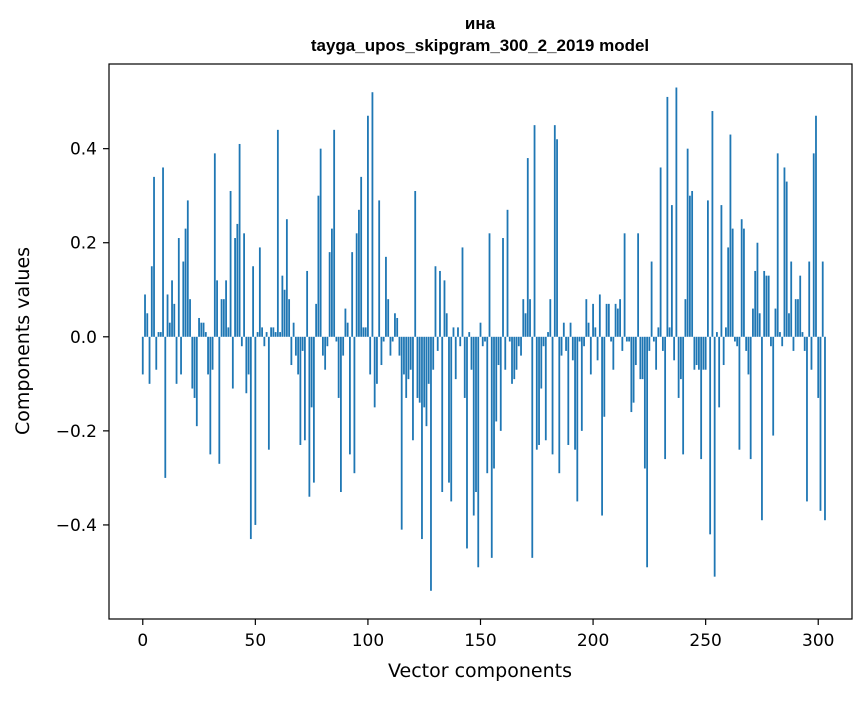 This screenshot has height=701, width=867. I want to click on x-tick-label: 150, so click(480, 641).